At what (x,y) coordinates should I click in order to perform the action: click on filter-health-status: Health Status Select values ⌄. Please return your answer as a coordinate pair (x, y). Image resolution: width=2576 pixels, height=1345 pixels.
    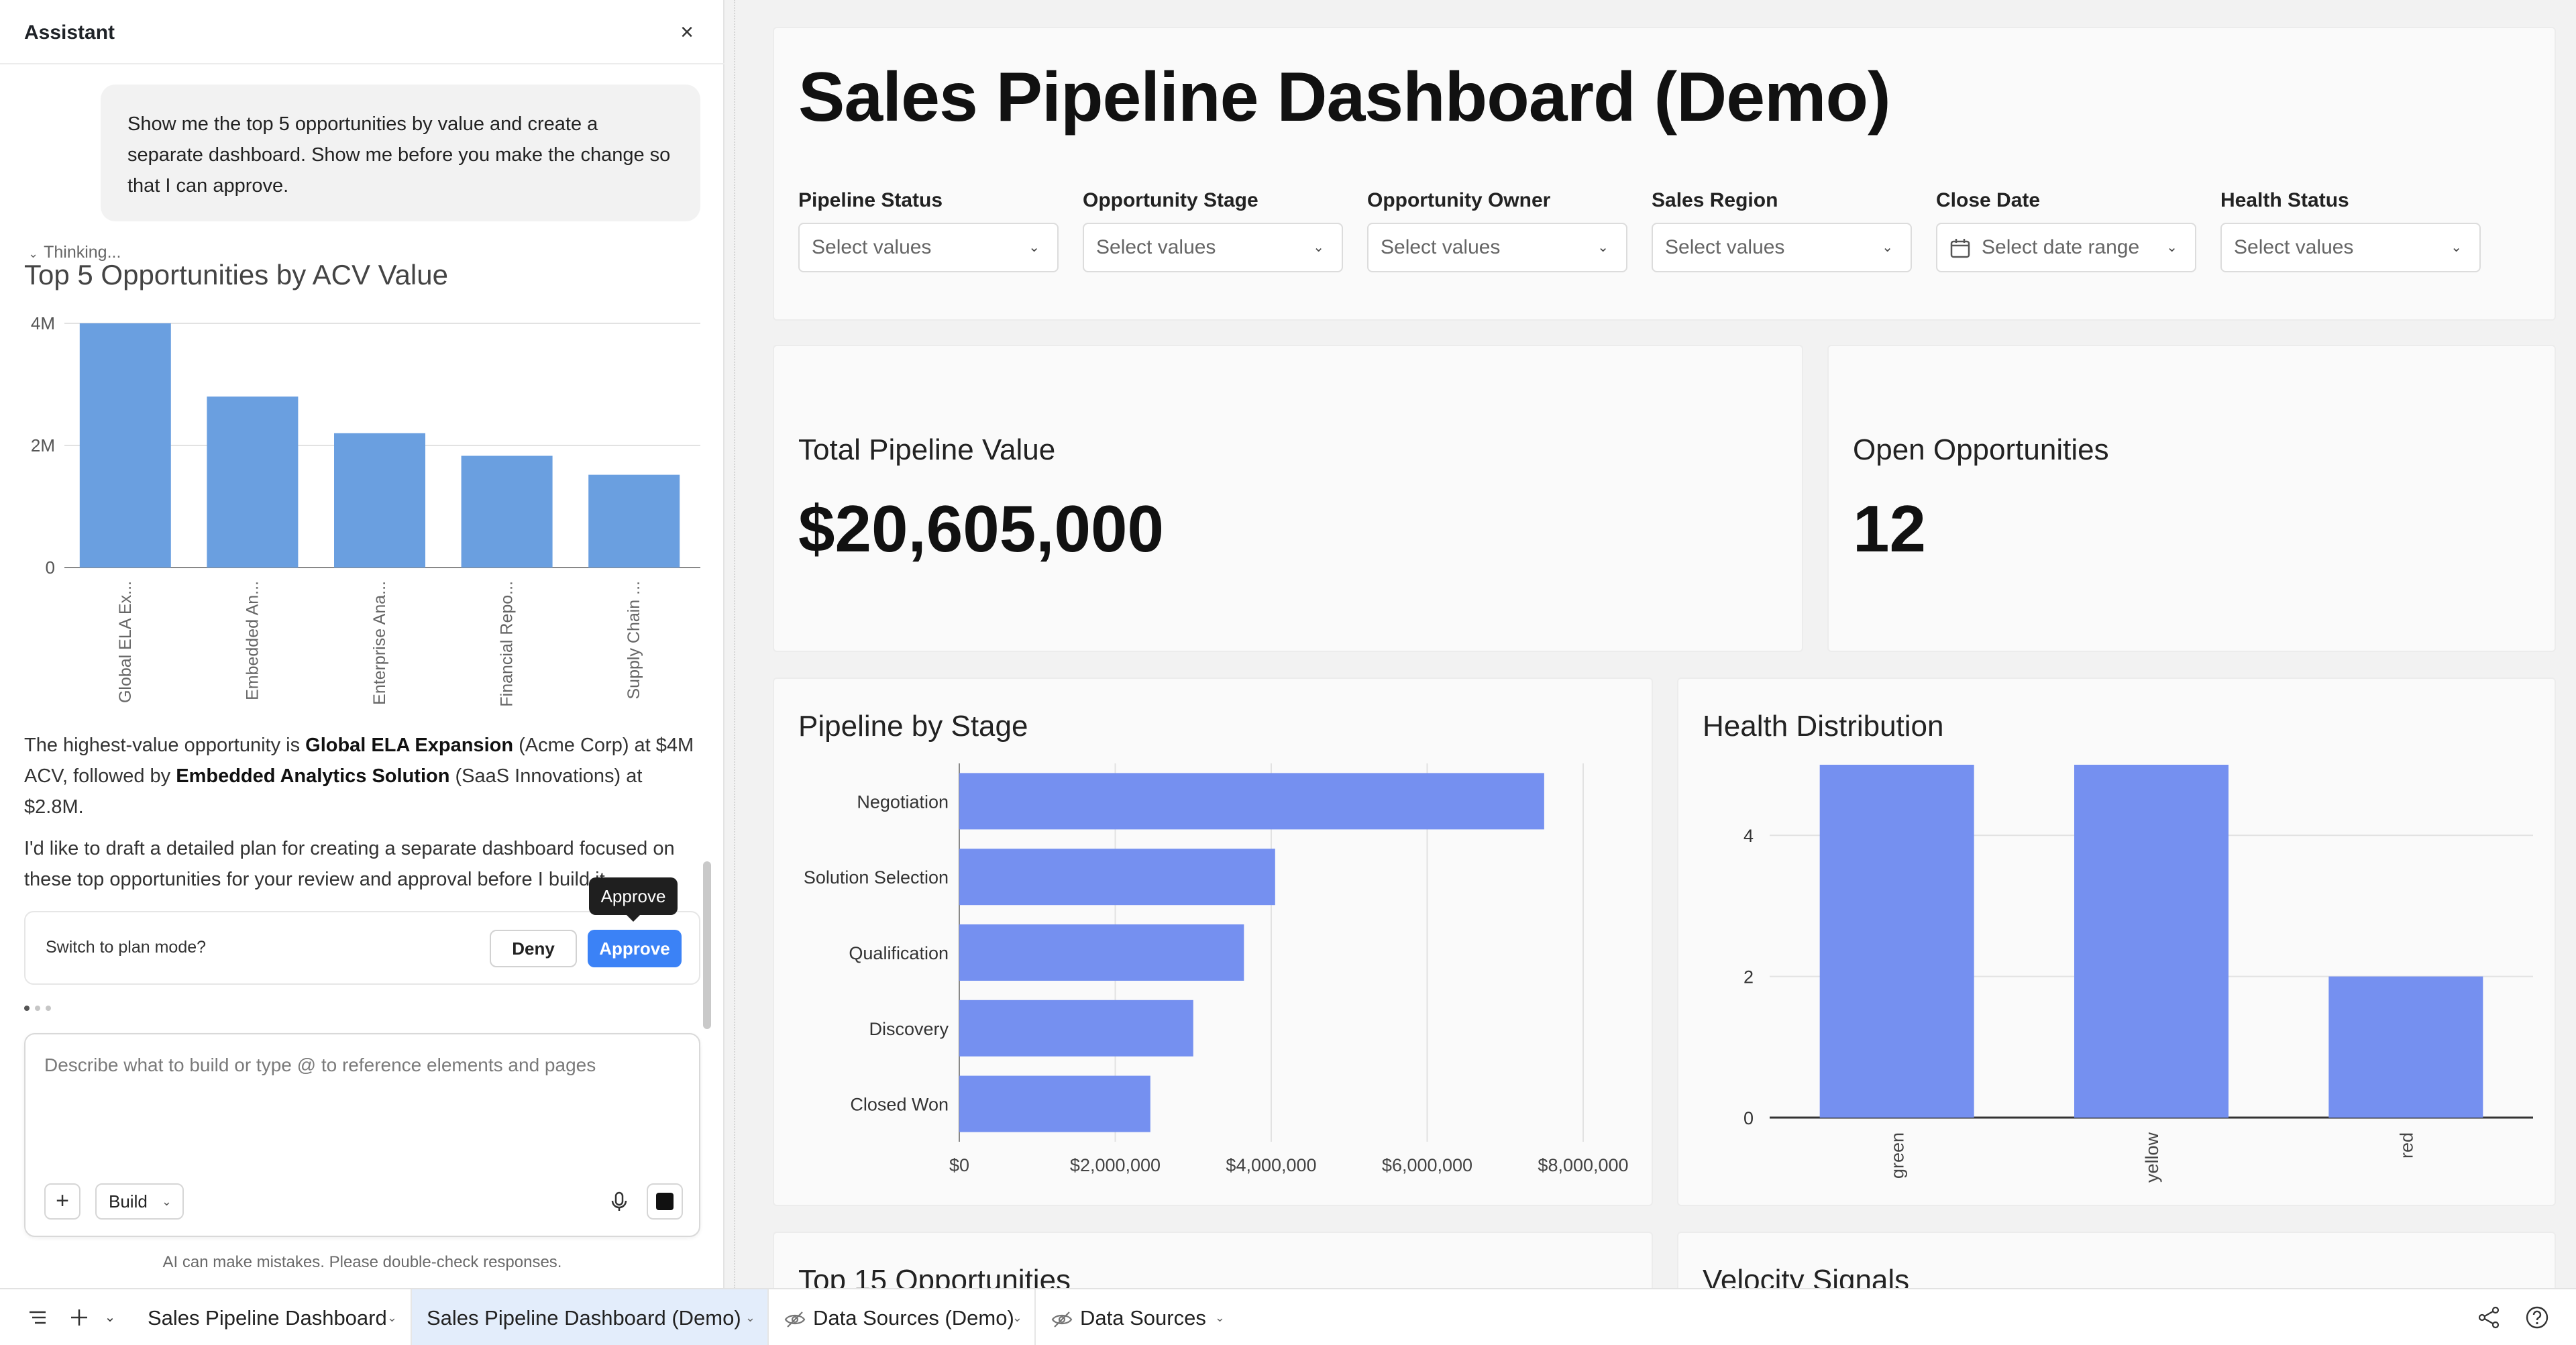
    Looking at the image, I should click on (2338, 230).